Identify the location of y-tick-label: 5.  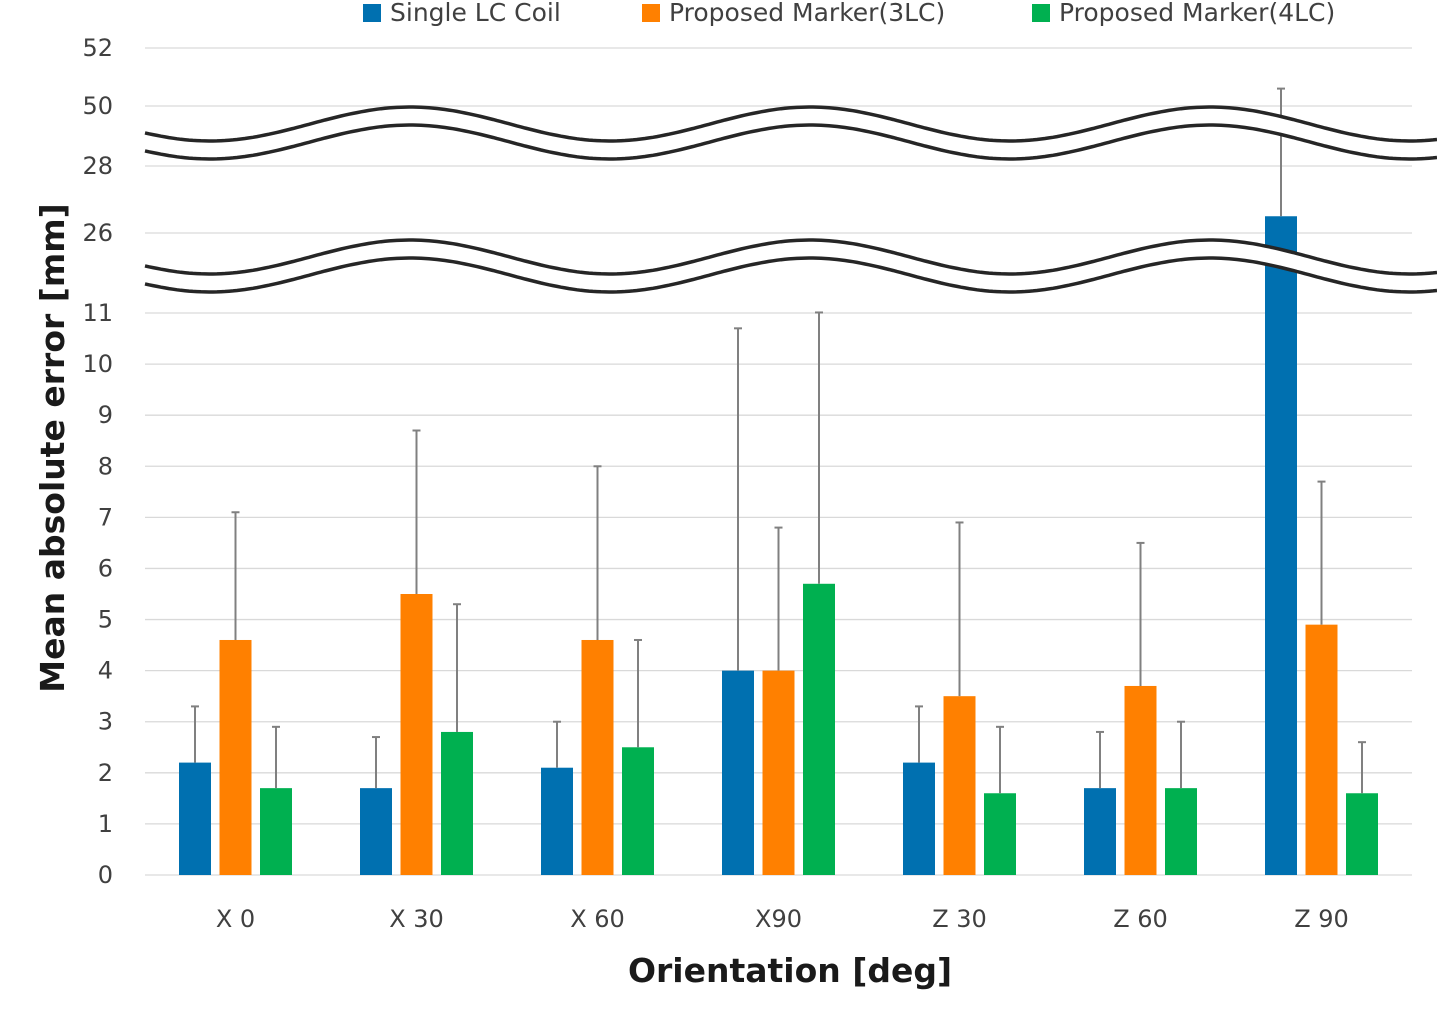
(105, 620).